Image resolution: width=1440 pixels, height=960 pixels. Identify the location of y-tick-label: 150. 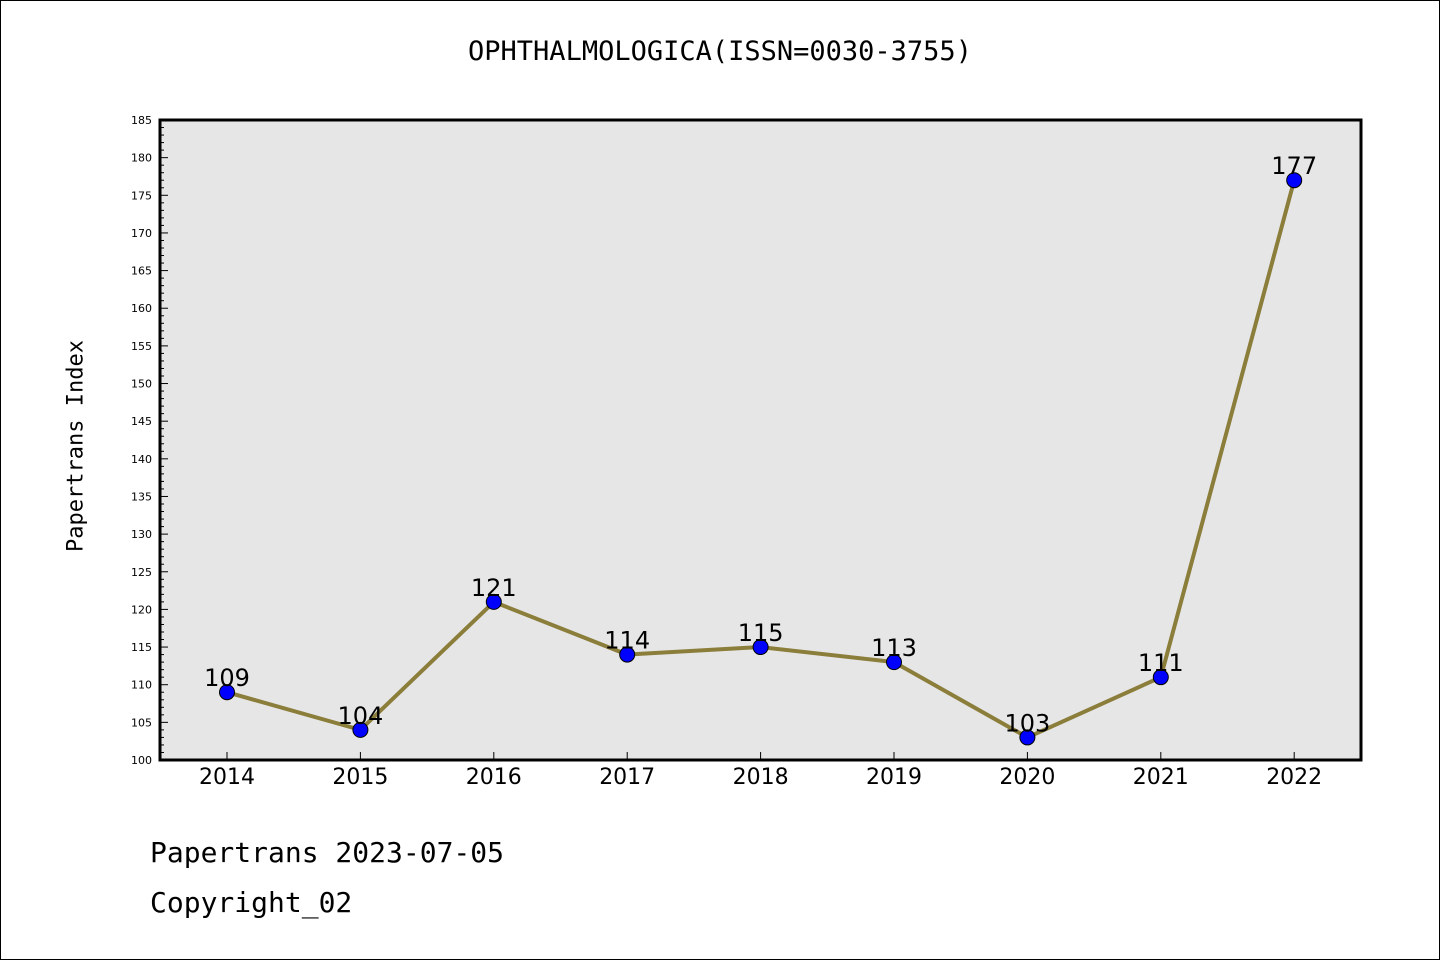
(141, 384).